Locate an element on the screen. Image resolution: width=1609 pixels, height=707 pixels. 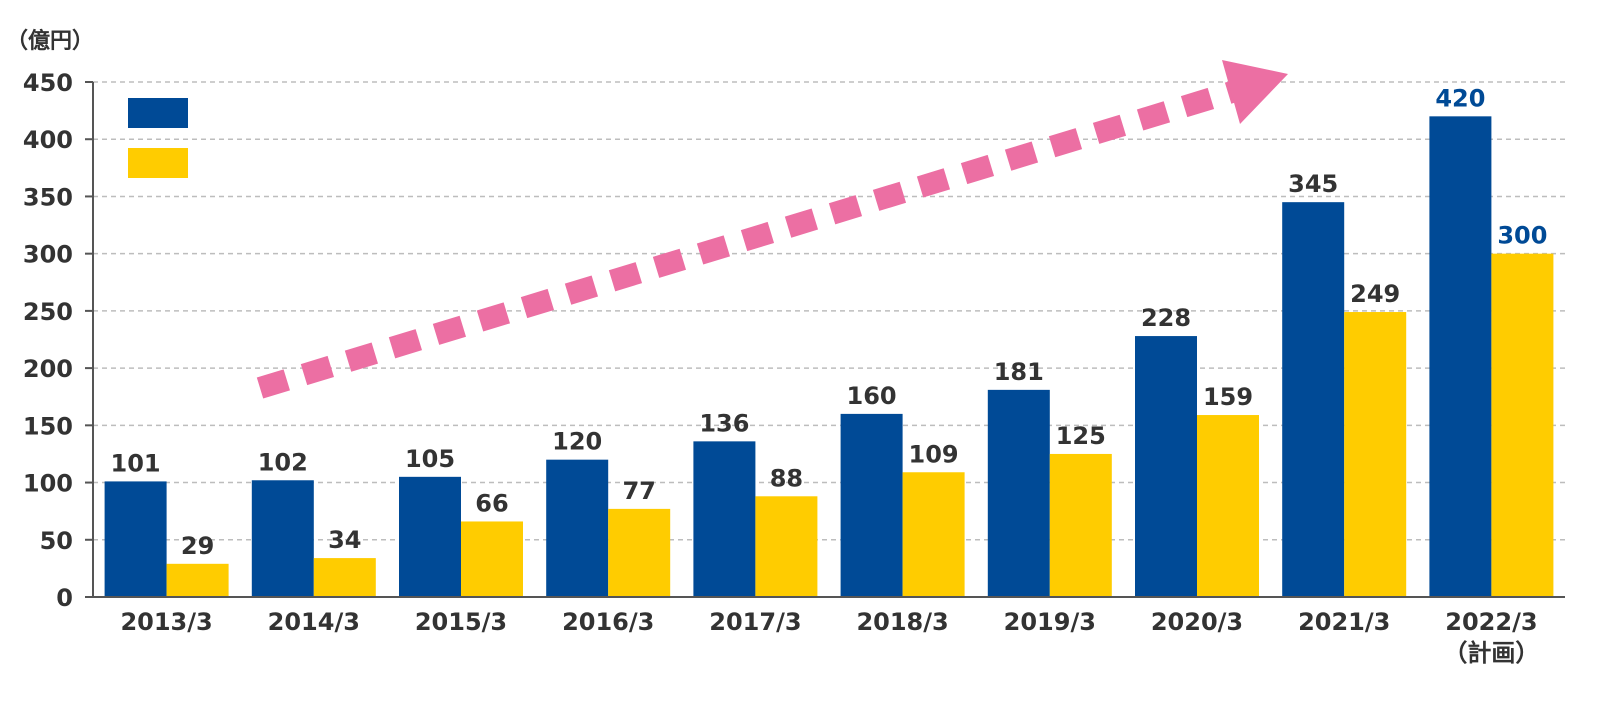
x-category-label: 2017/3 is located at coordinates (755, 622).